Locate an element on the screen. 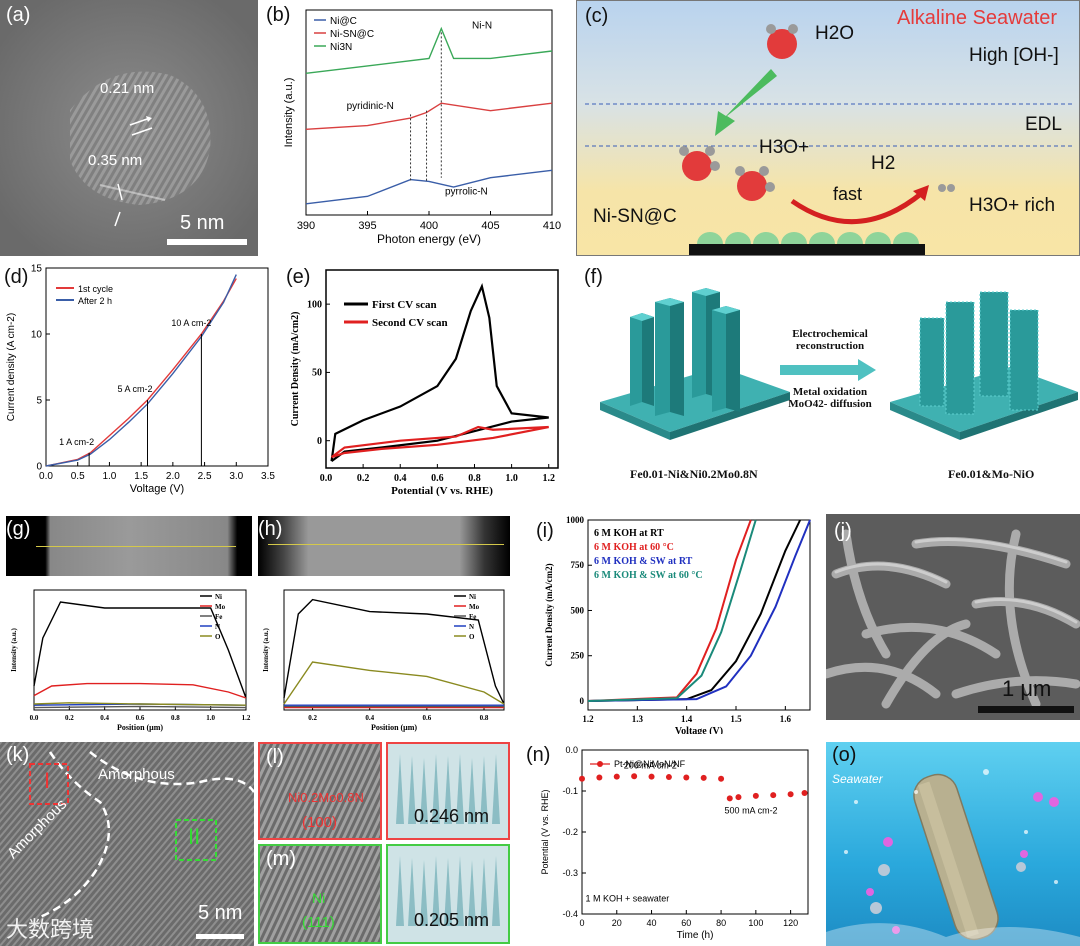 This screenshot has width=1080, height=946. right-caption: Fe0.01&Mo-NiO is located at coordinates (991, 474).